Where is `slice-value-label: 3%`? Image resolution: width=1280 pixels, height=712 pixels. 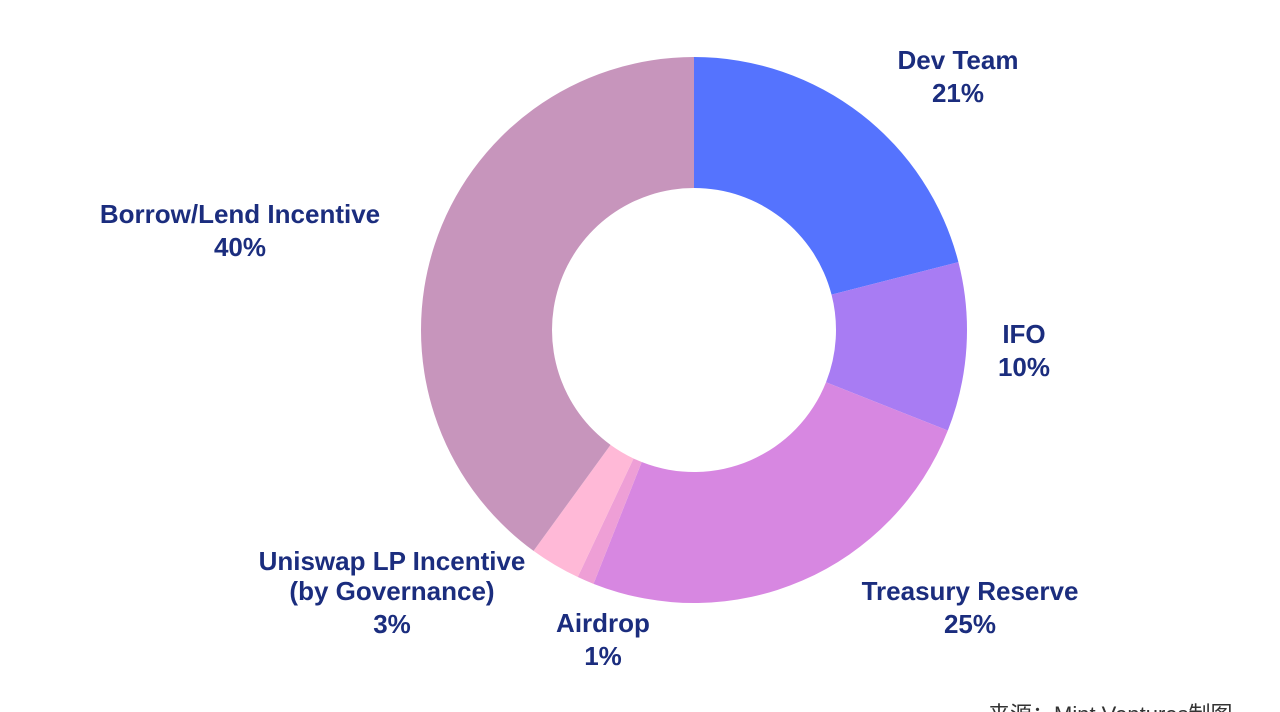 slice-value-label: 3% is located at coordinates (392, 624).